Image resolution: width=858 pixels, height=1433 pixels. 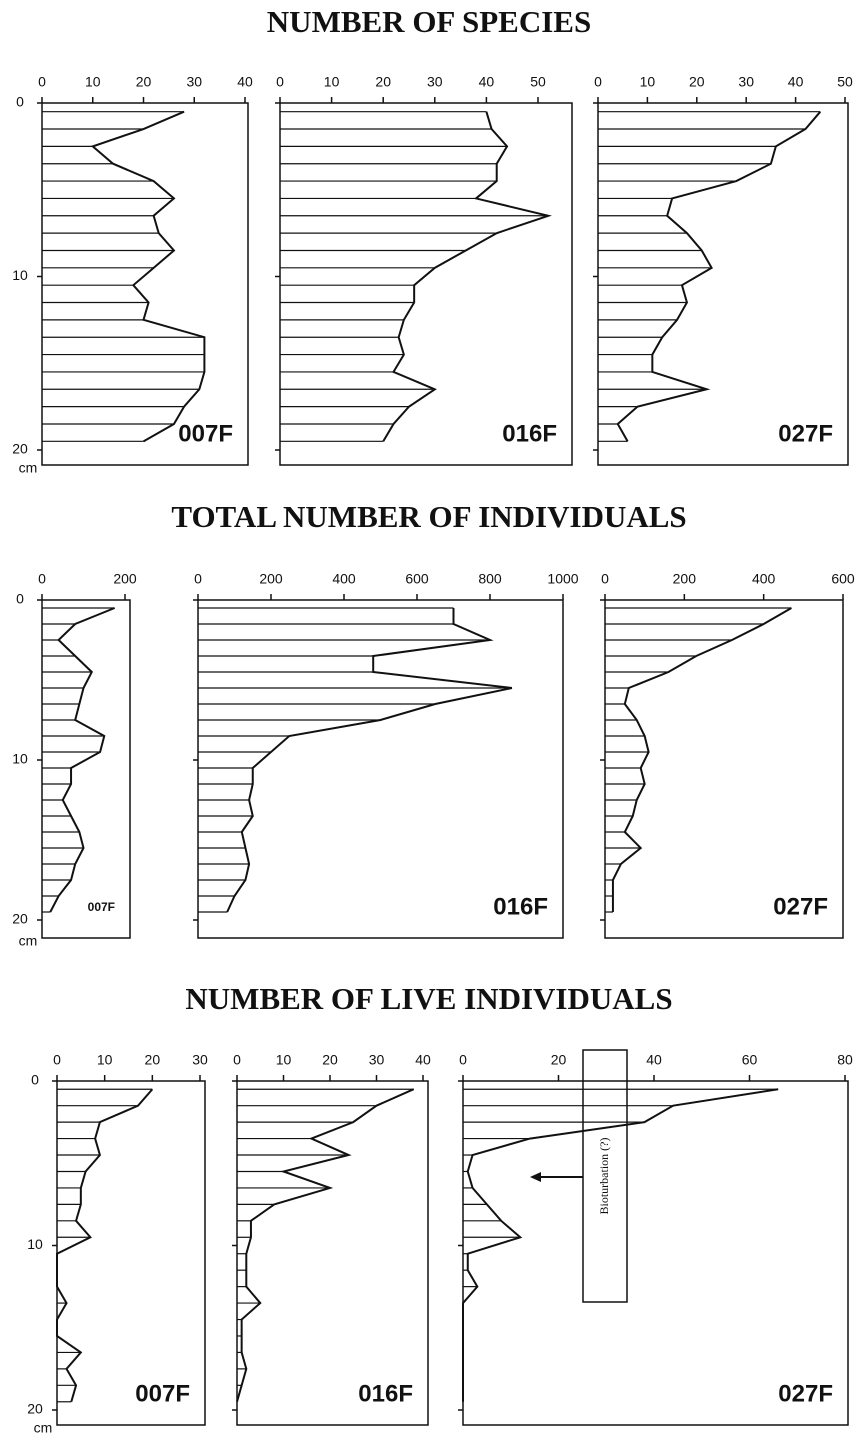 I want to click on annotation-arrowhead, so click(x=535, y=1177).